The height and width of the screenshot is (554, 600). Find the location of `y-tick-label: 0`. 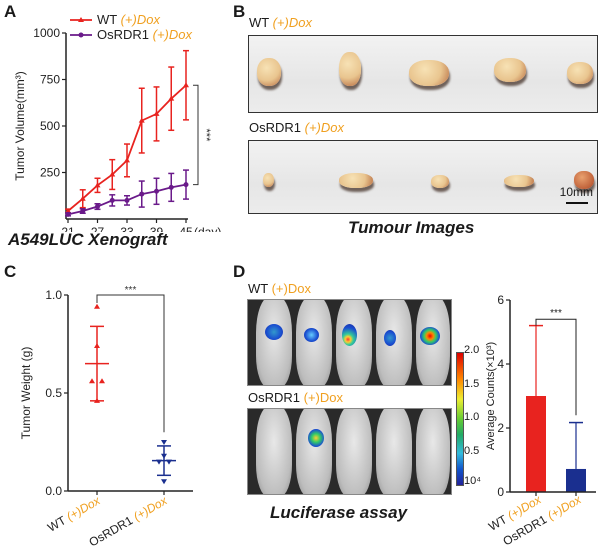

y-tick-label: 0 is located at coordinates (500, 492).